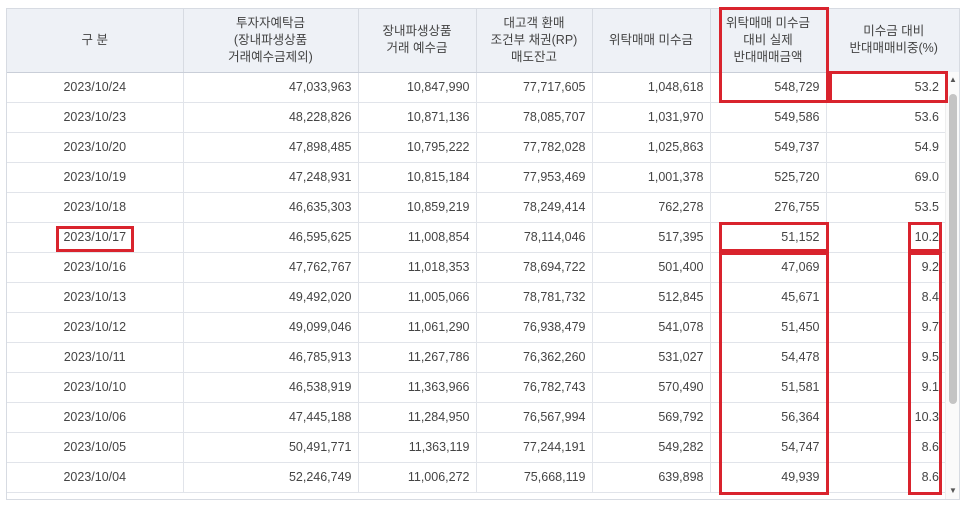  What do you see at coordinates (417, 387) in the screenshot?
I see `row-value-cell: 11,363,966` at bounding box center [417, 387].